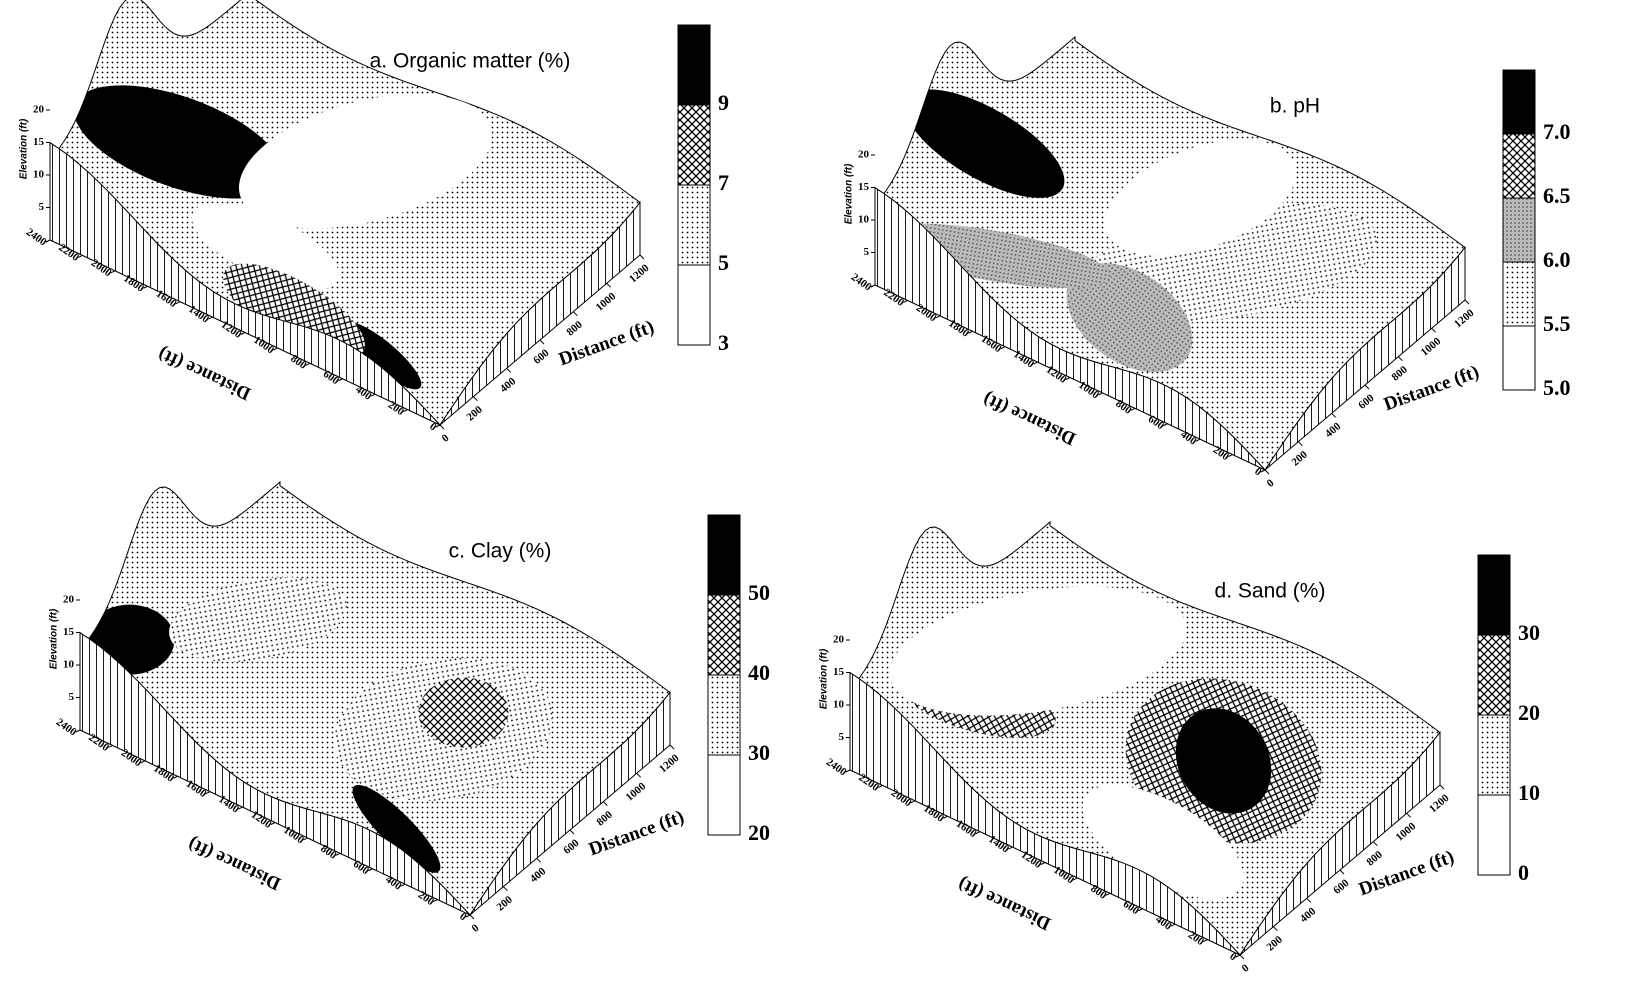 The width and height of the screenshot is (1627, 1008). I want to click on legend-label: 40, so click(759, 672).